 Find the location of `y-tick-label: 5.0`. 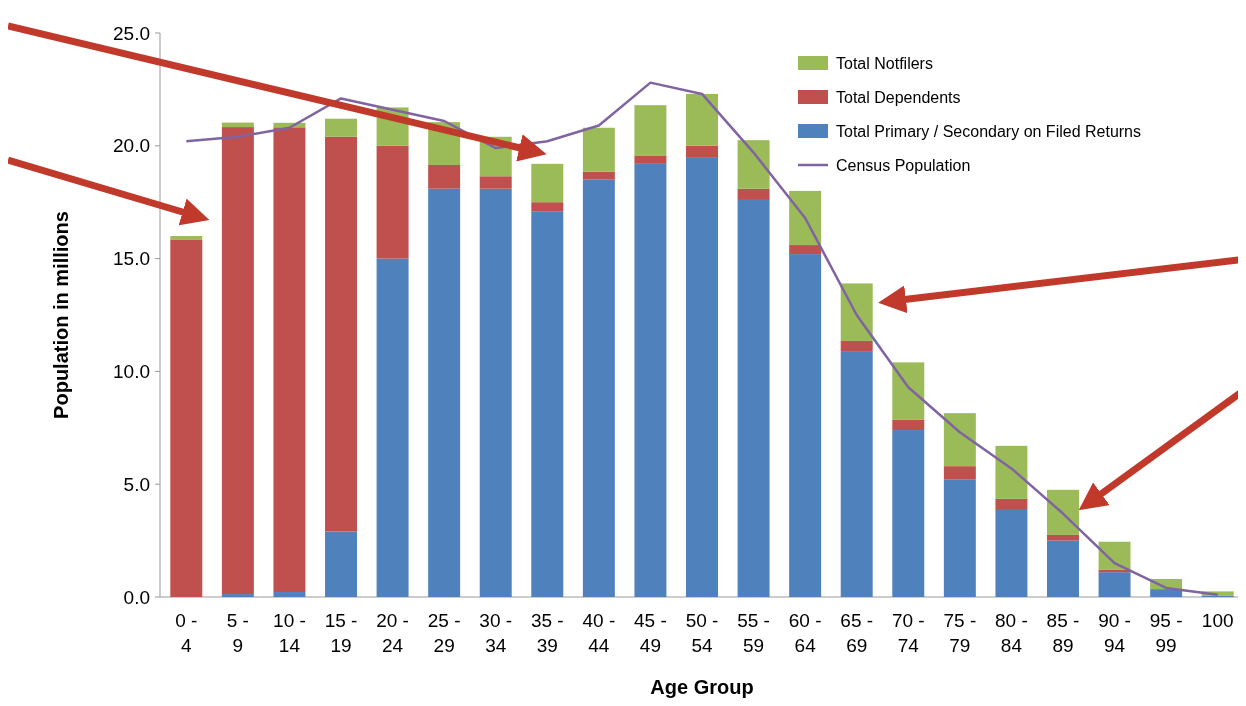

y-tick-label: 5.0 is located at coordinates (136, 484).